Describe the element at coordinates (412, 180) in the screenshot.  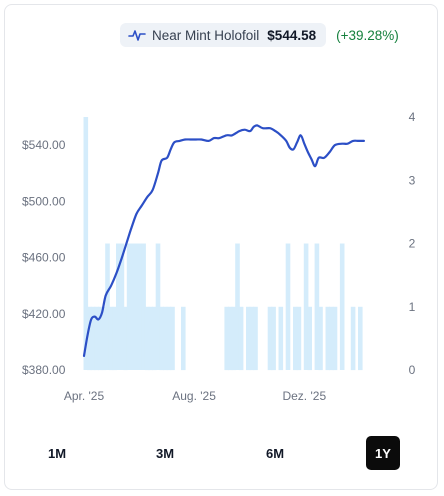
I see `y-right-tick-label: 3` at that location.